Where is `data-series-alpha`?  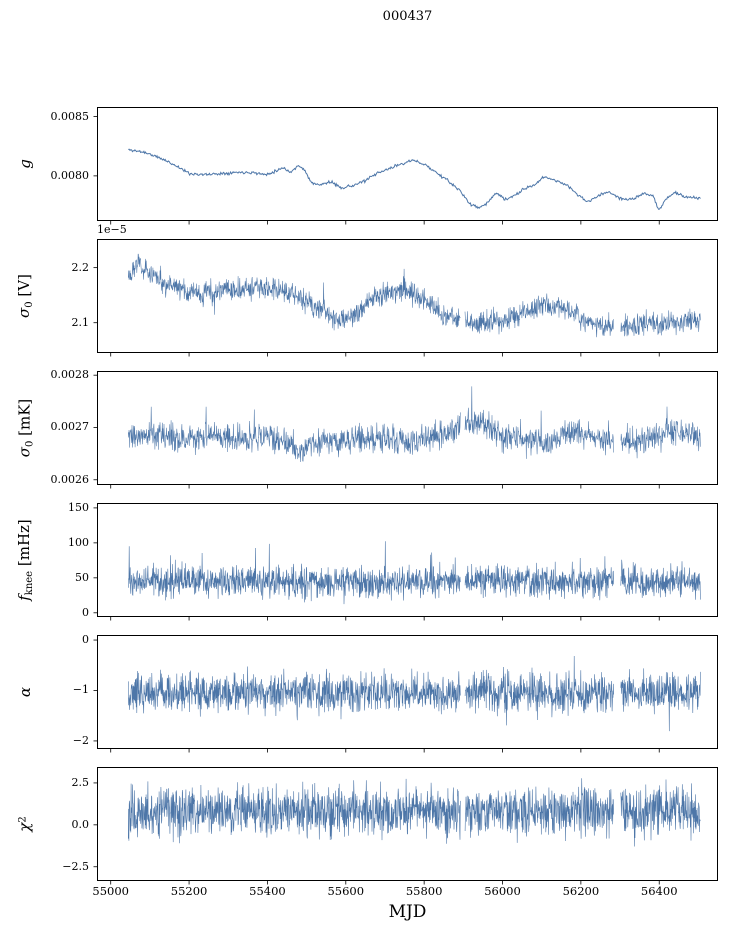
data-series-alpha is located at coordinates (414, 693).